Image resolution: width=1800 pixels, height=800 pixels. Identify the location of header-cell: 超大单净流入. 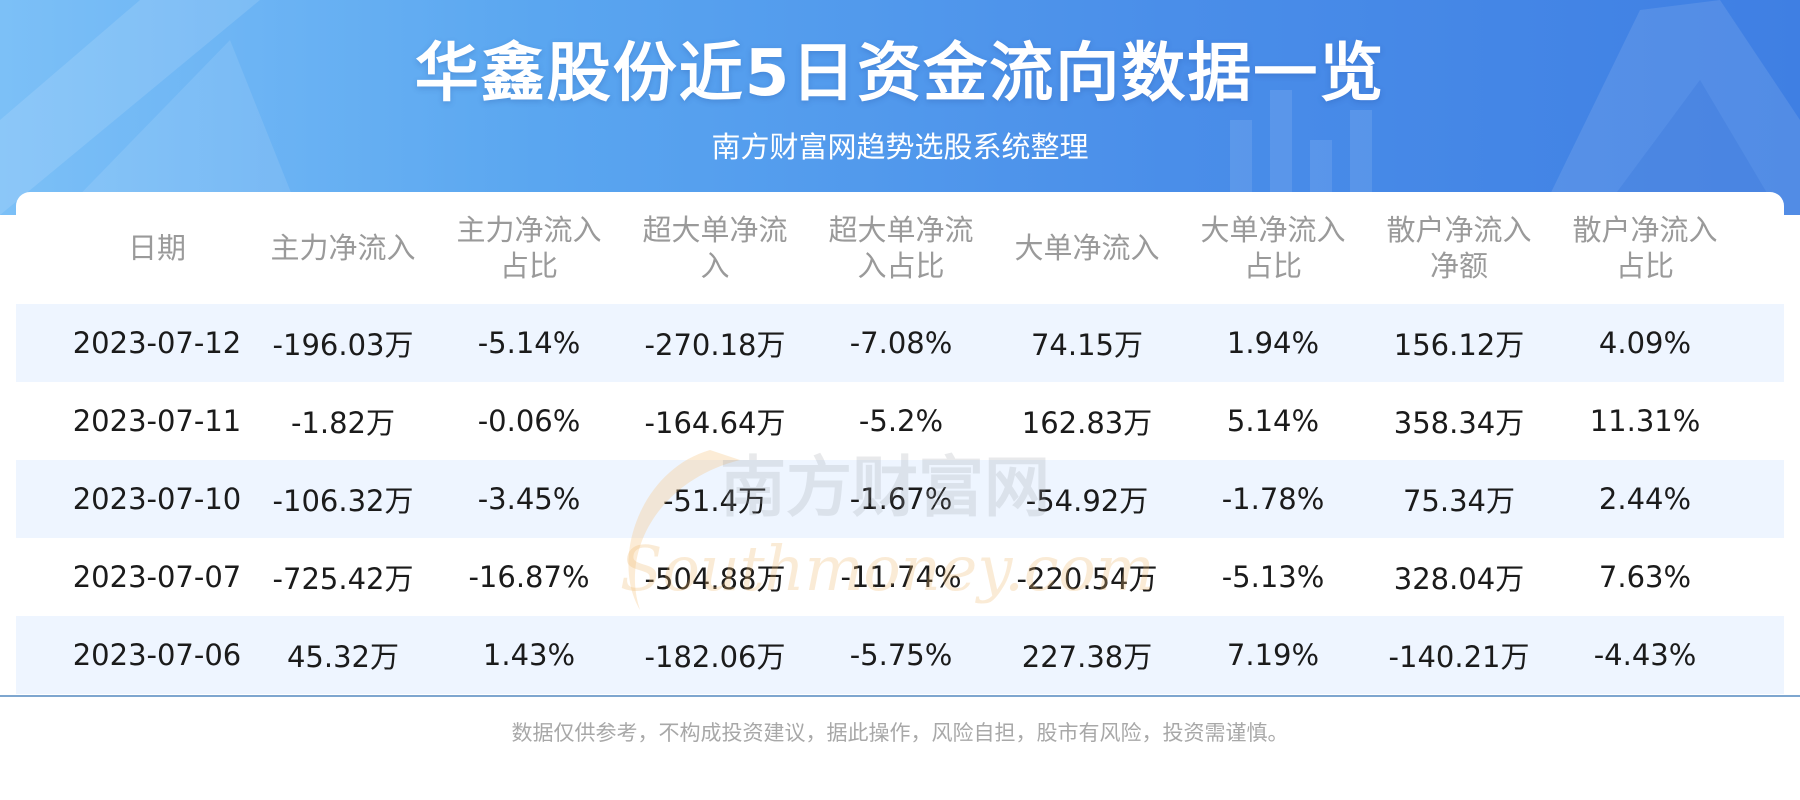
(715, 248).